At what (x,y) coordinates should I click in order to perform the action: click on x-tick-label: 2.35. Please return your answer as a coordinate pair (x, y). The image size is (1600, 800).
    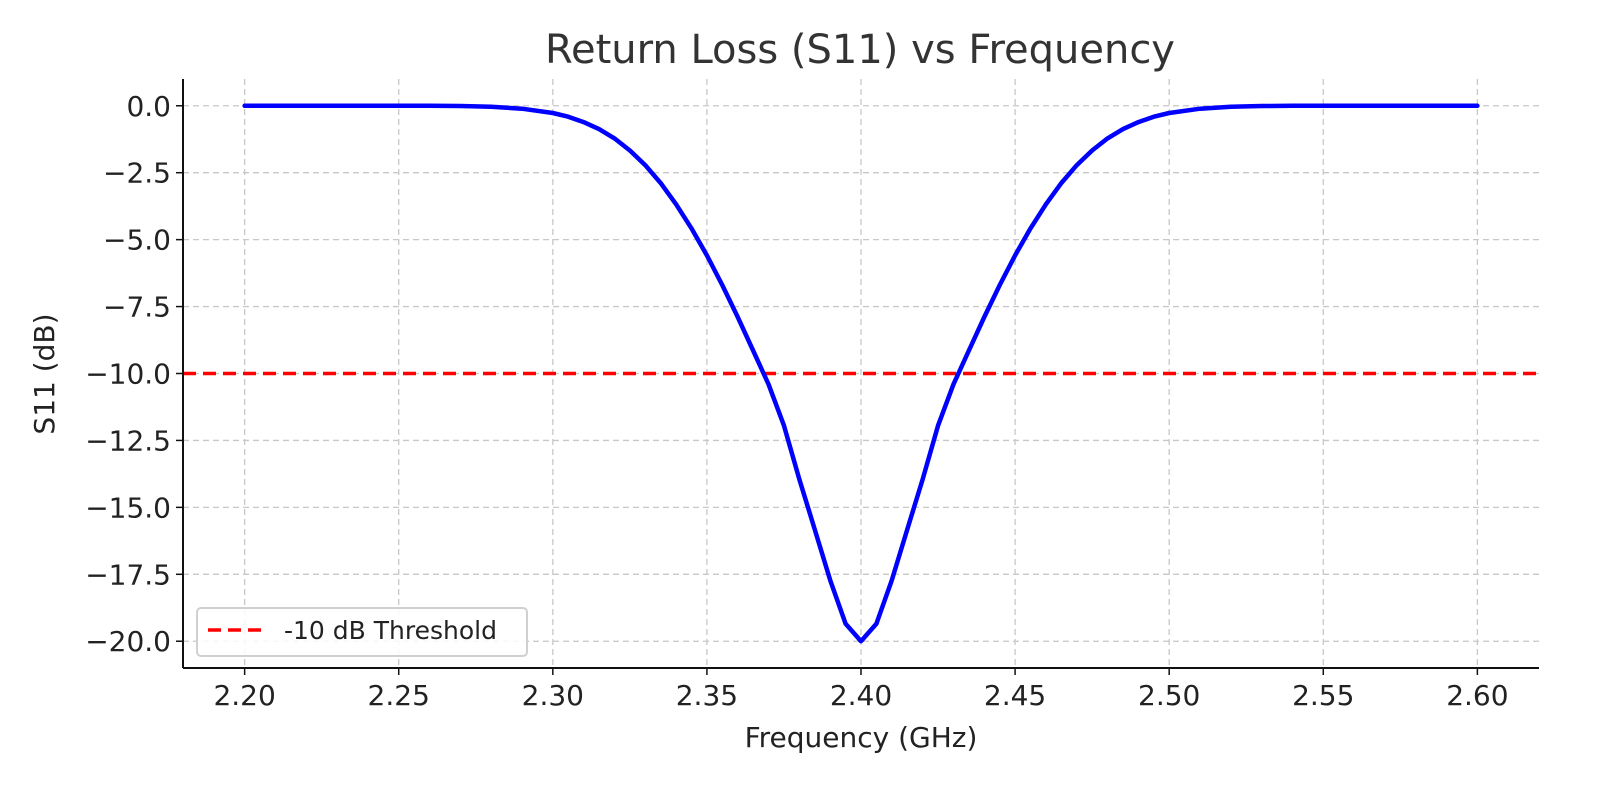
    Looking at the image, I should click on (707, 695).